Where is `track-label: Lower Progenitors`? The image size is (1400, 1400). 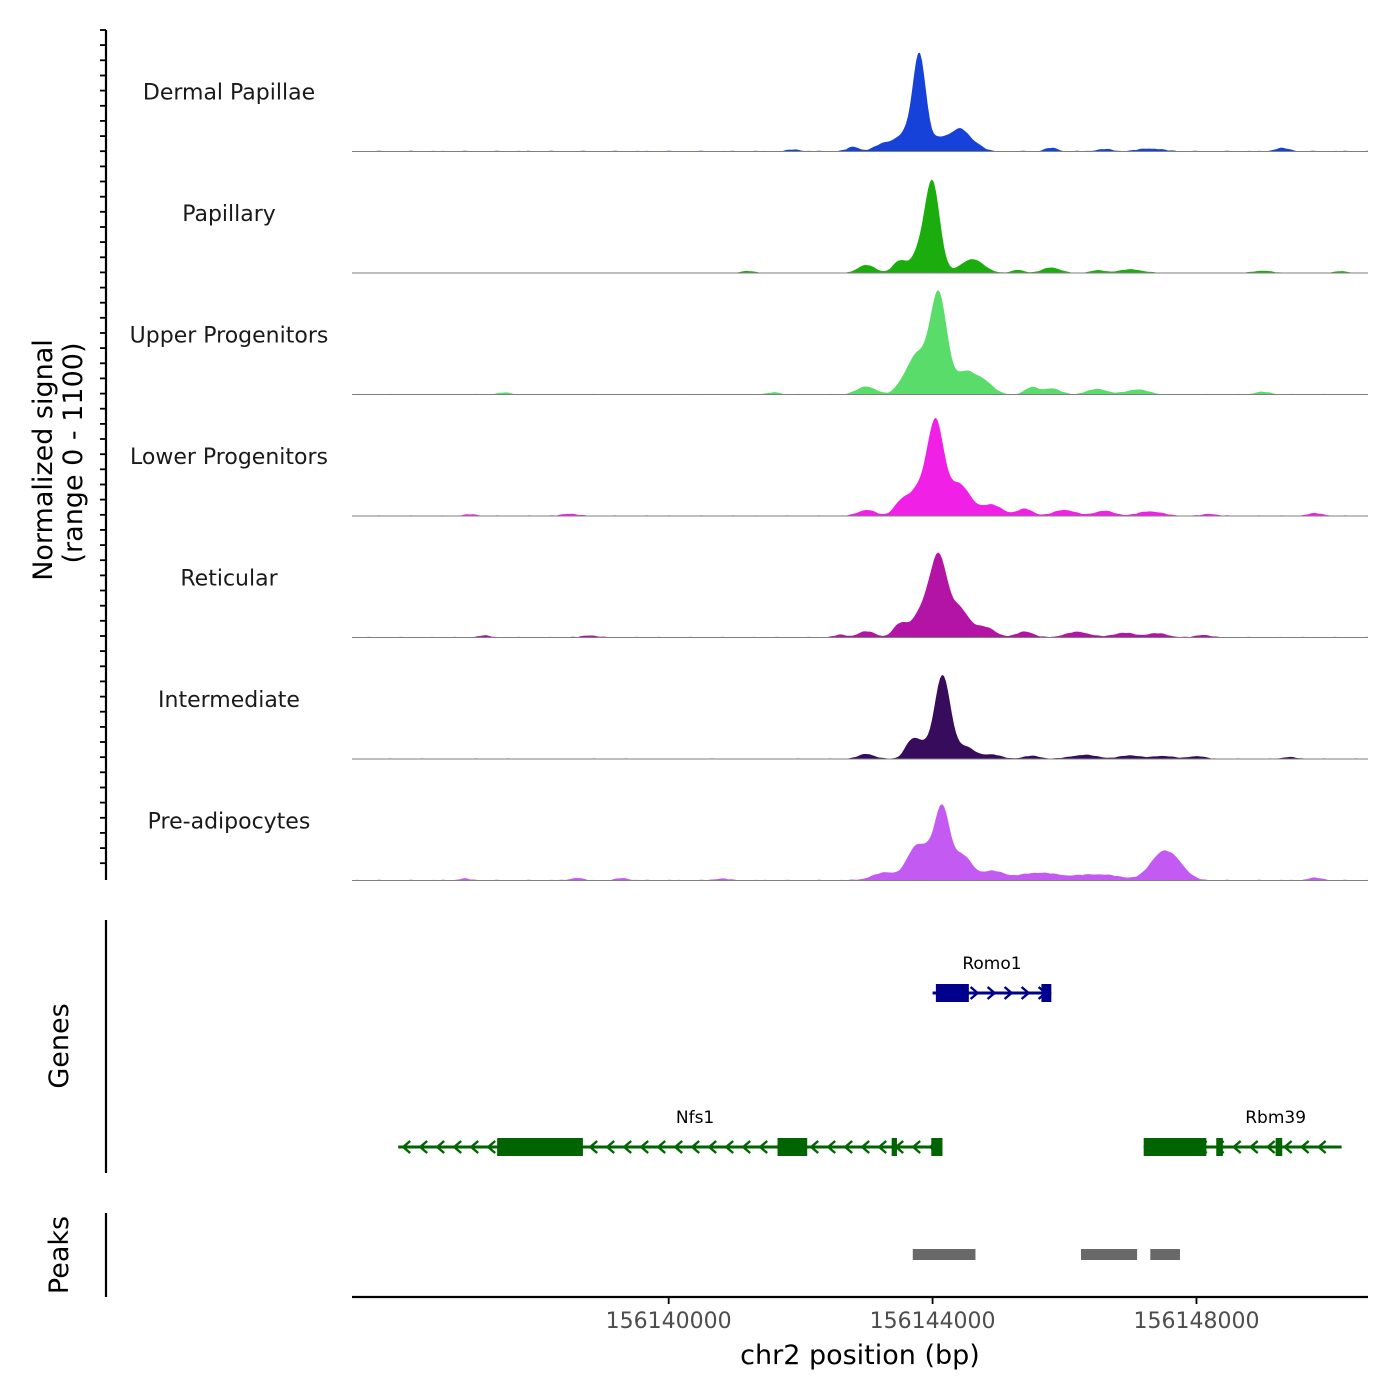 track-label: Lower Progenitors is located at coordinates (229, 457).